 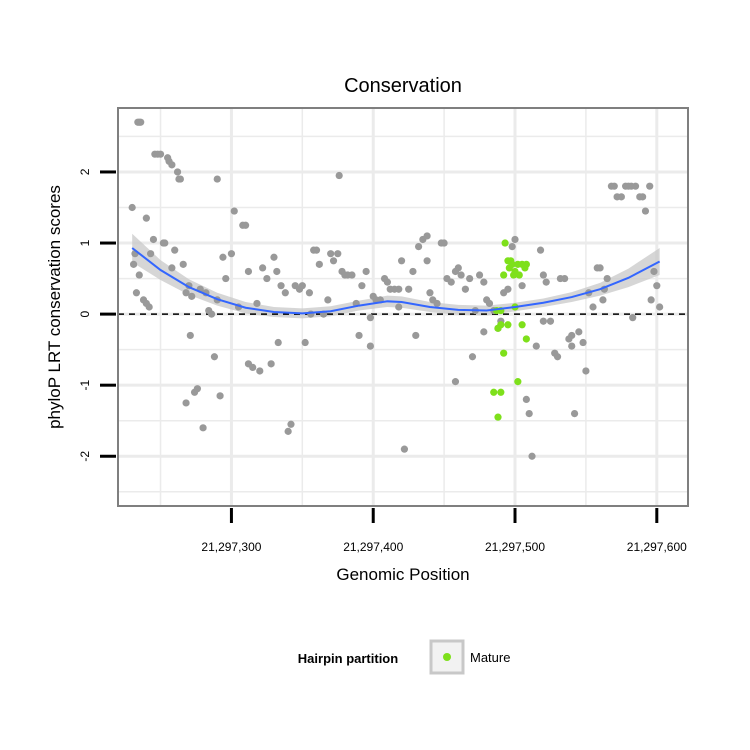 What do you see at coordinates (444, 531) in the screenshot?
I see `x-axis: 21,297,300 21,297,400 21,297,500 21,297,600` at bounding box center [444, 531].